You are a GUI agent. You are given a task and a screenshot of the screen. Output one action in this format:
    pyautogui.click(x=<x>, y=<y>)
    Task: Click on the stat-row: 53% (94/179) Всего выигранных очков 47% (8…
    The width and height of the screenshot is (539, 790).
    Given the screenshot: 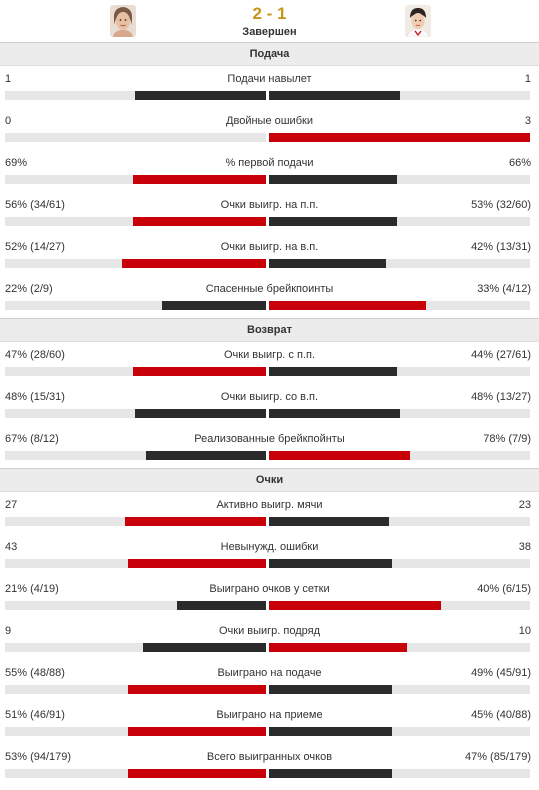 What is the action you would take?
    pyautogui.click(x=269, y=765)
    